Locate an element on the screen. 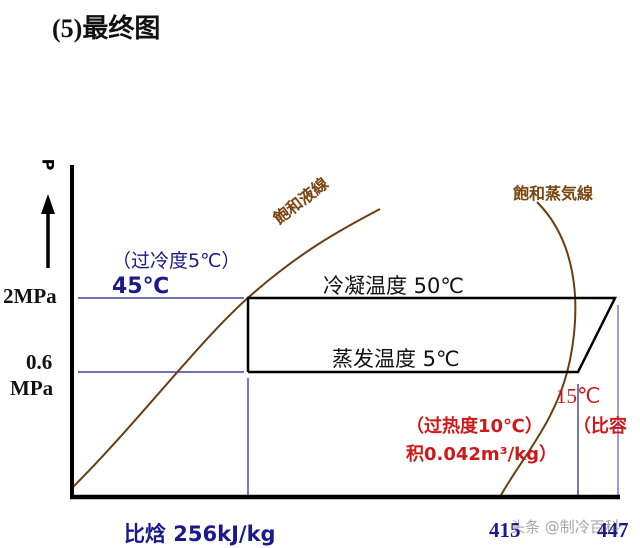  watermark: 头条 @制冷百科 is located at coordinates (565, 527).